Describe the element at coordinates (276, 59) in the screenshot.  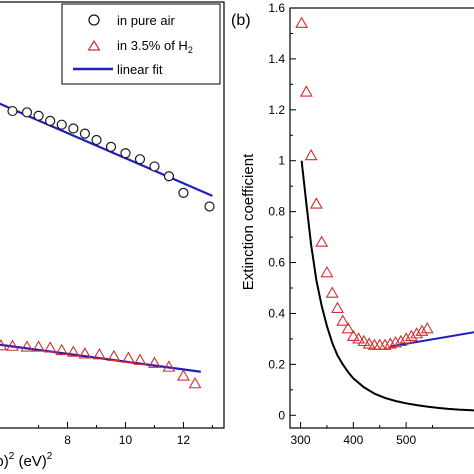
I see `panel-b-y-tick-label: 1.4` at that location.